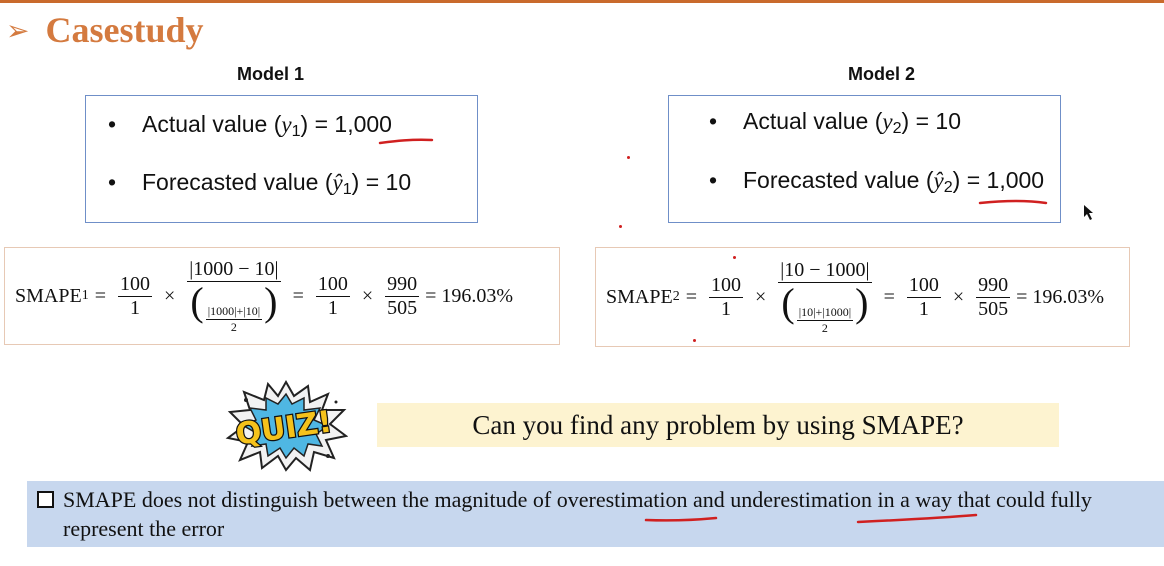 This screenshot has width=1164, height=566. What do you see at coordinates (337, 182) in the screenshot?
I see `model1-forecast-var: ŷ` at bounding box center [337, 182].